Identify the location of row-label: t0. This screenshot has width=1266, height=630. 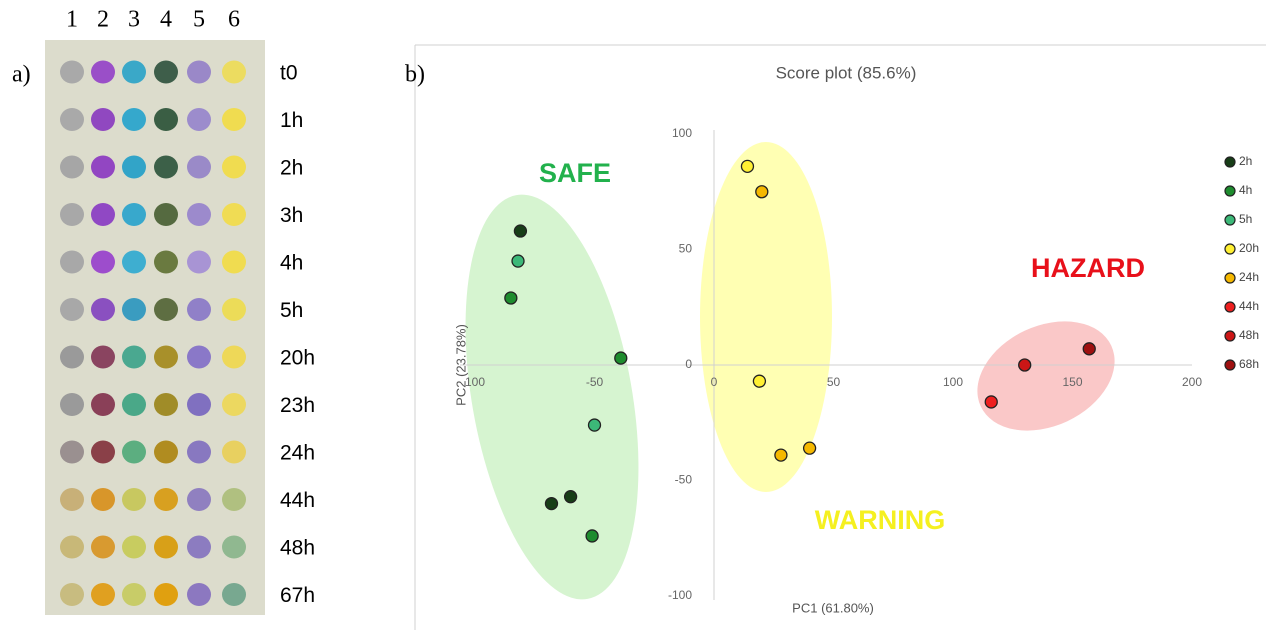
(289, 73).